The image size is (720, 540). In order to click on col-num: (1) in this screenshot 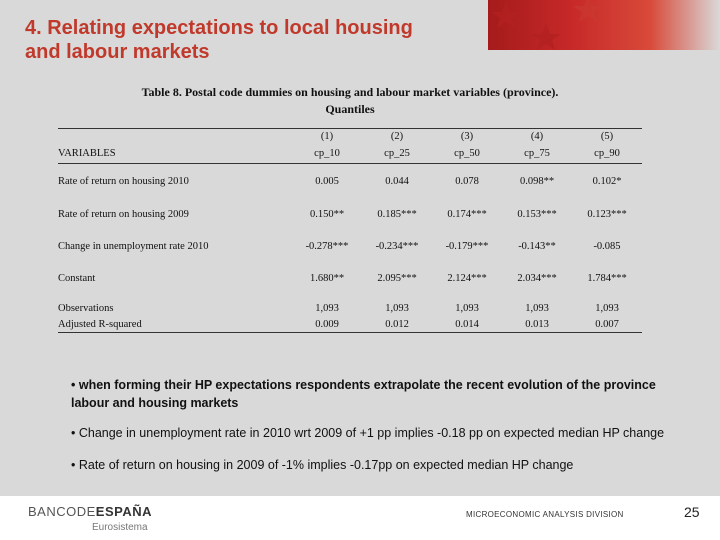, I will do `click(327, 135)`.